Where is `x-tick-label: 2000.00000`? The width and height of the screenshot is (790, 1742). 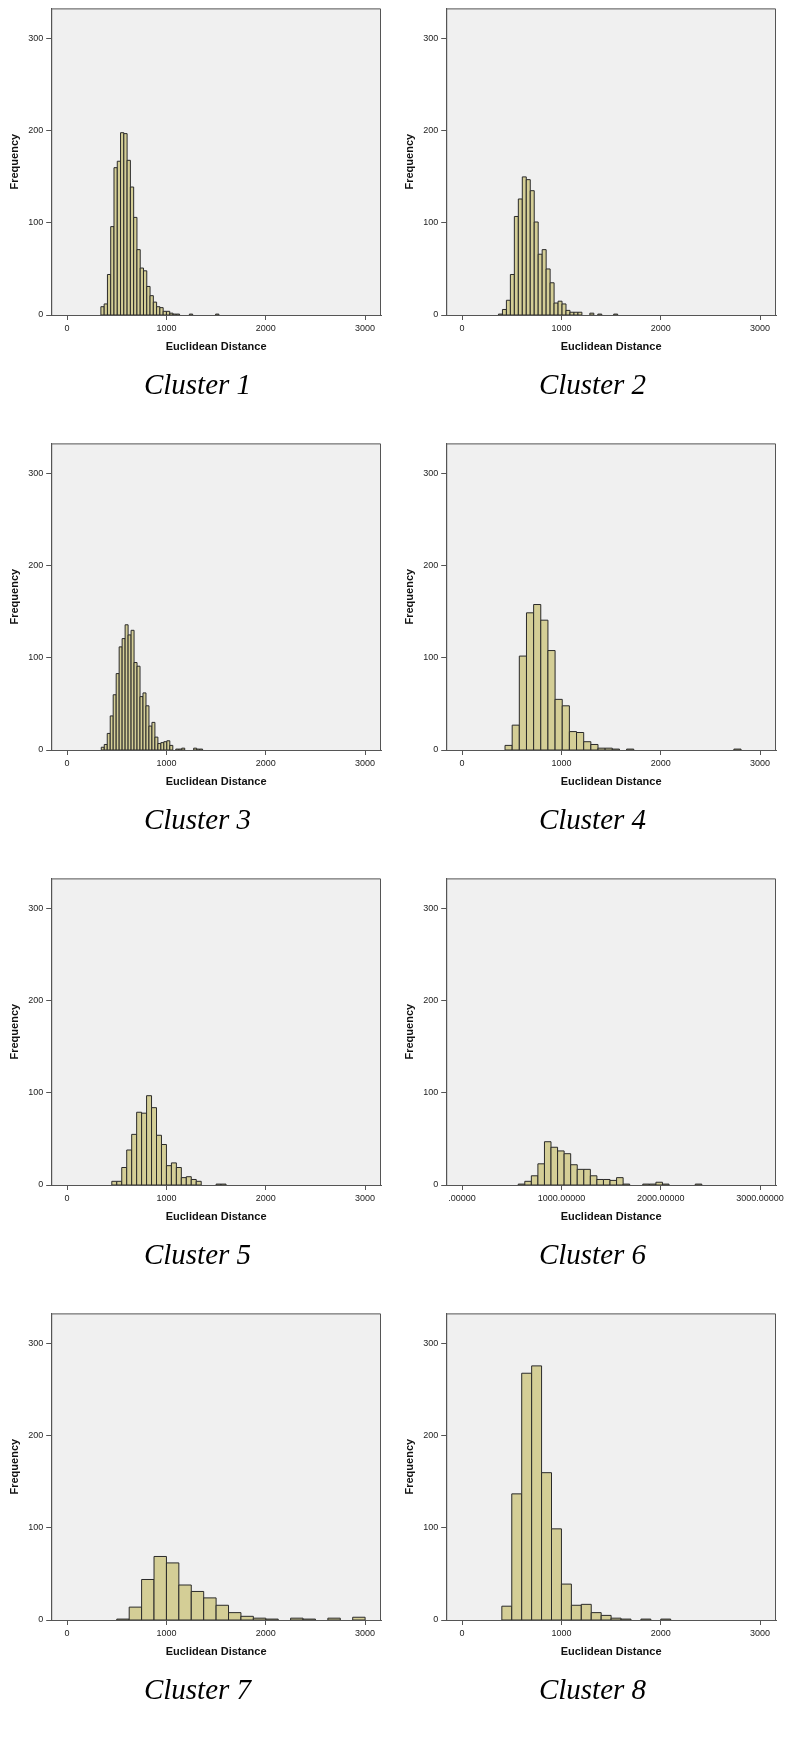
x-tick-label: 2000.00000 is located at coordinates (660, 1197).